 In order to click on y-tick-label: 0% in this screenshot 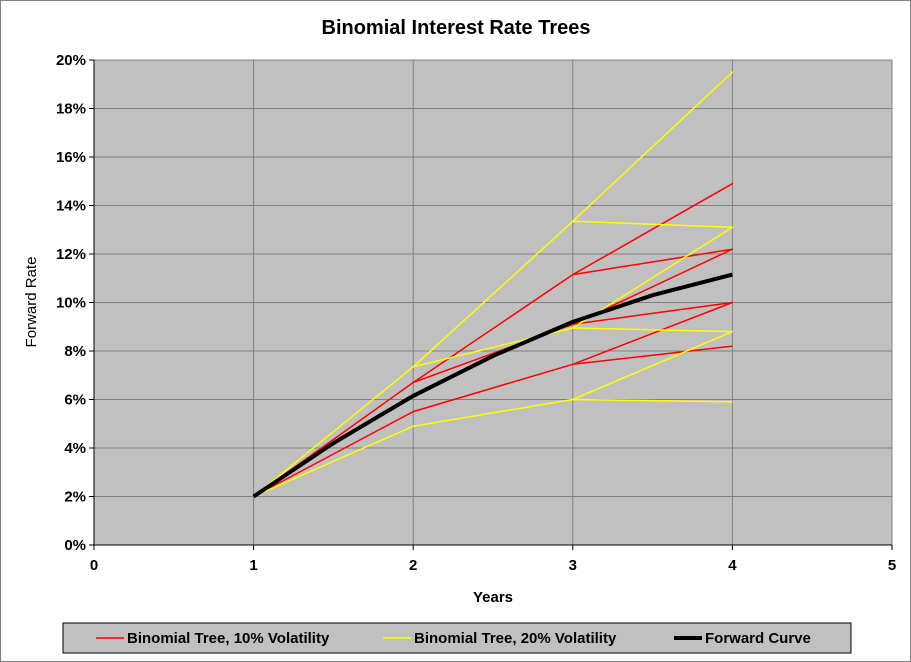, I will do `click(75, 545)`.